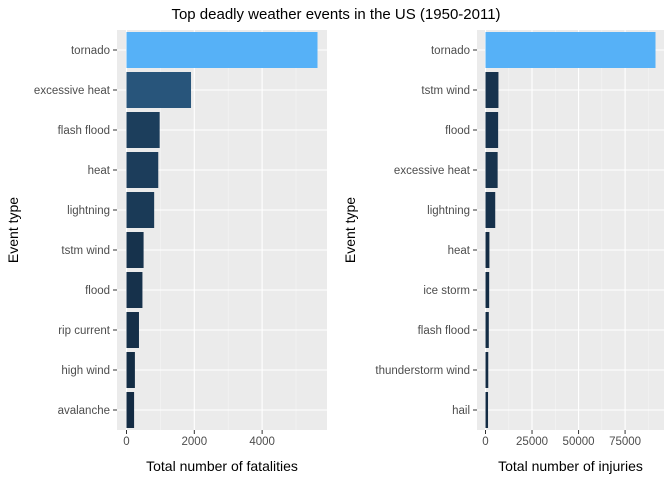  Describe the element at coordinates (84, 411) in the screenshot. I see `y-tick-label: avalanche` at that location.